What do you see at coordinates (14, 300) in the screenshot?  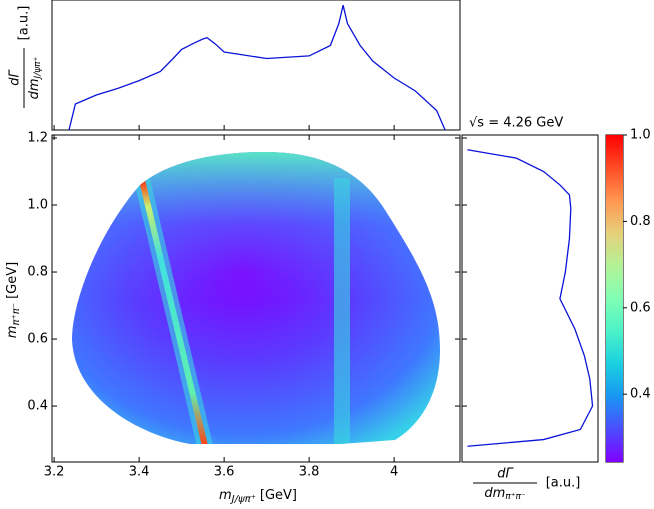 I see `y-axis-label: mπ⁺π⁻[GeV]` at bounding box center [14, 300].